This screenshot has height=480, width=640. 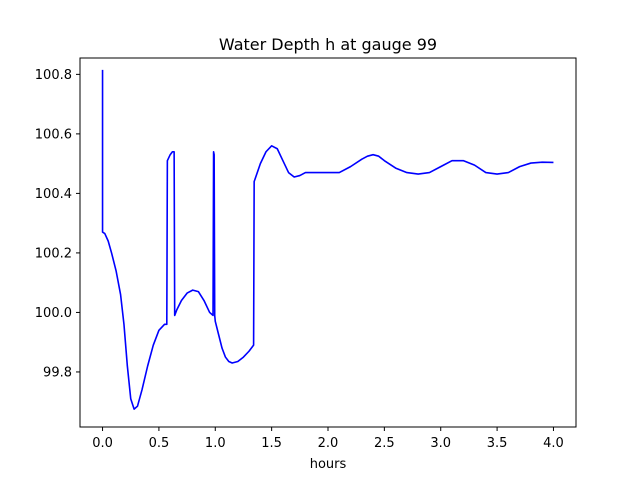 I want to click on y-tick-label: 100.8, so click(x=53, y=75).